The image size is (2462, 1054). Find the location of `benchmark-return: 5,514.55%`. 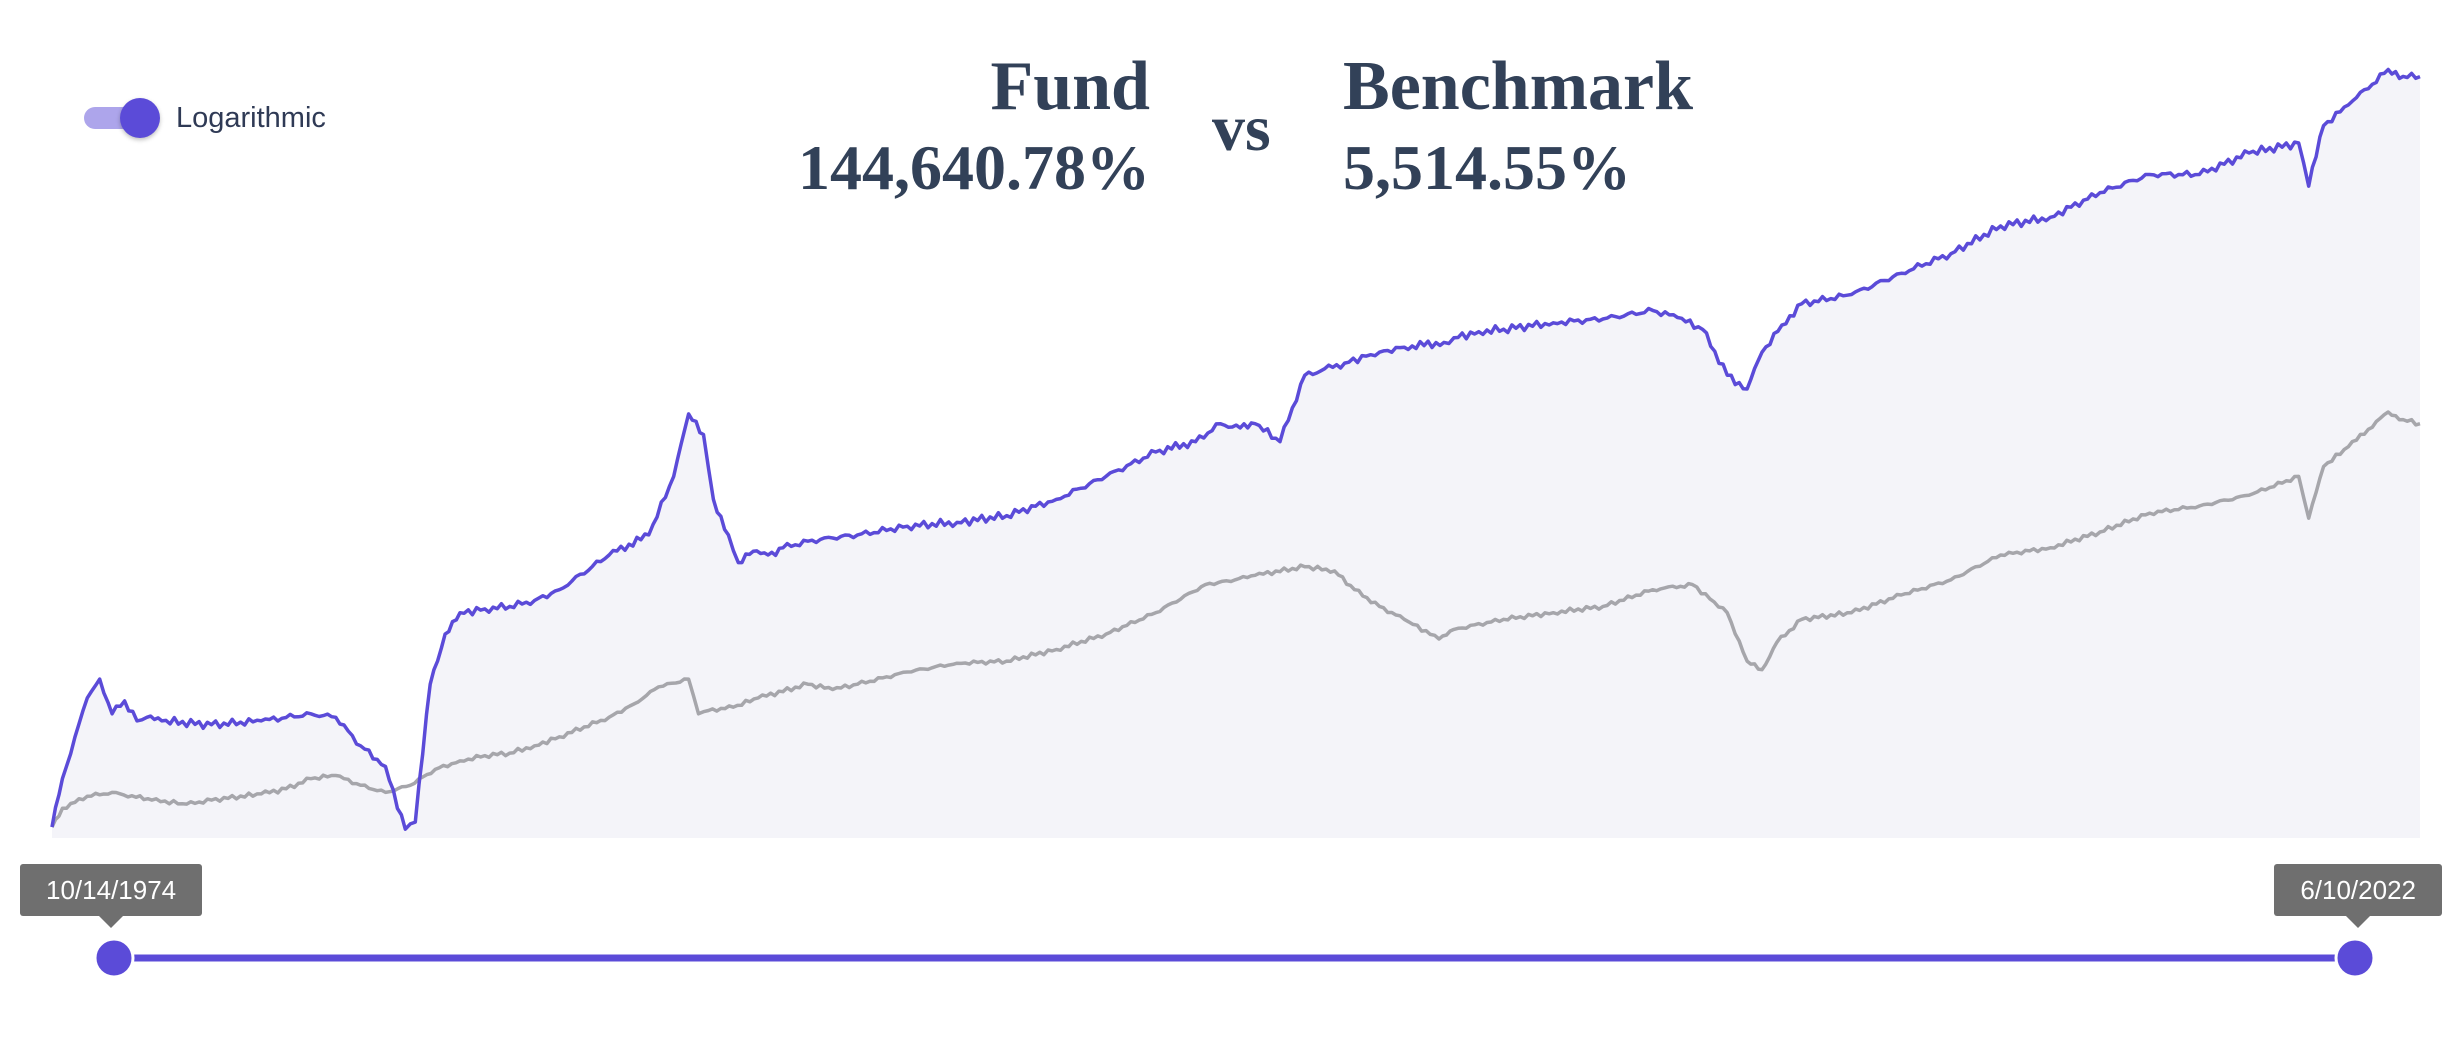

benchmark-return: 5,514.55% is located at coordinates (1487, 167).